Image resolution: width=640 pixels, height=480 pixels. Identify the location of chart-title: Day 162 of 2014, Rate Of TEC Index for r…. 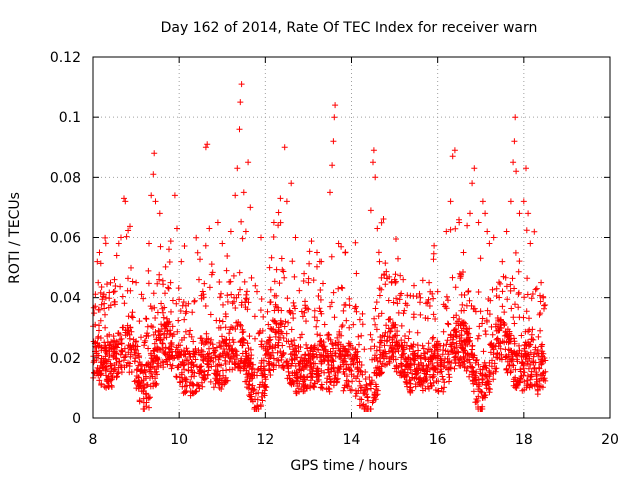
(349, 28).